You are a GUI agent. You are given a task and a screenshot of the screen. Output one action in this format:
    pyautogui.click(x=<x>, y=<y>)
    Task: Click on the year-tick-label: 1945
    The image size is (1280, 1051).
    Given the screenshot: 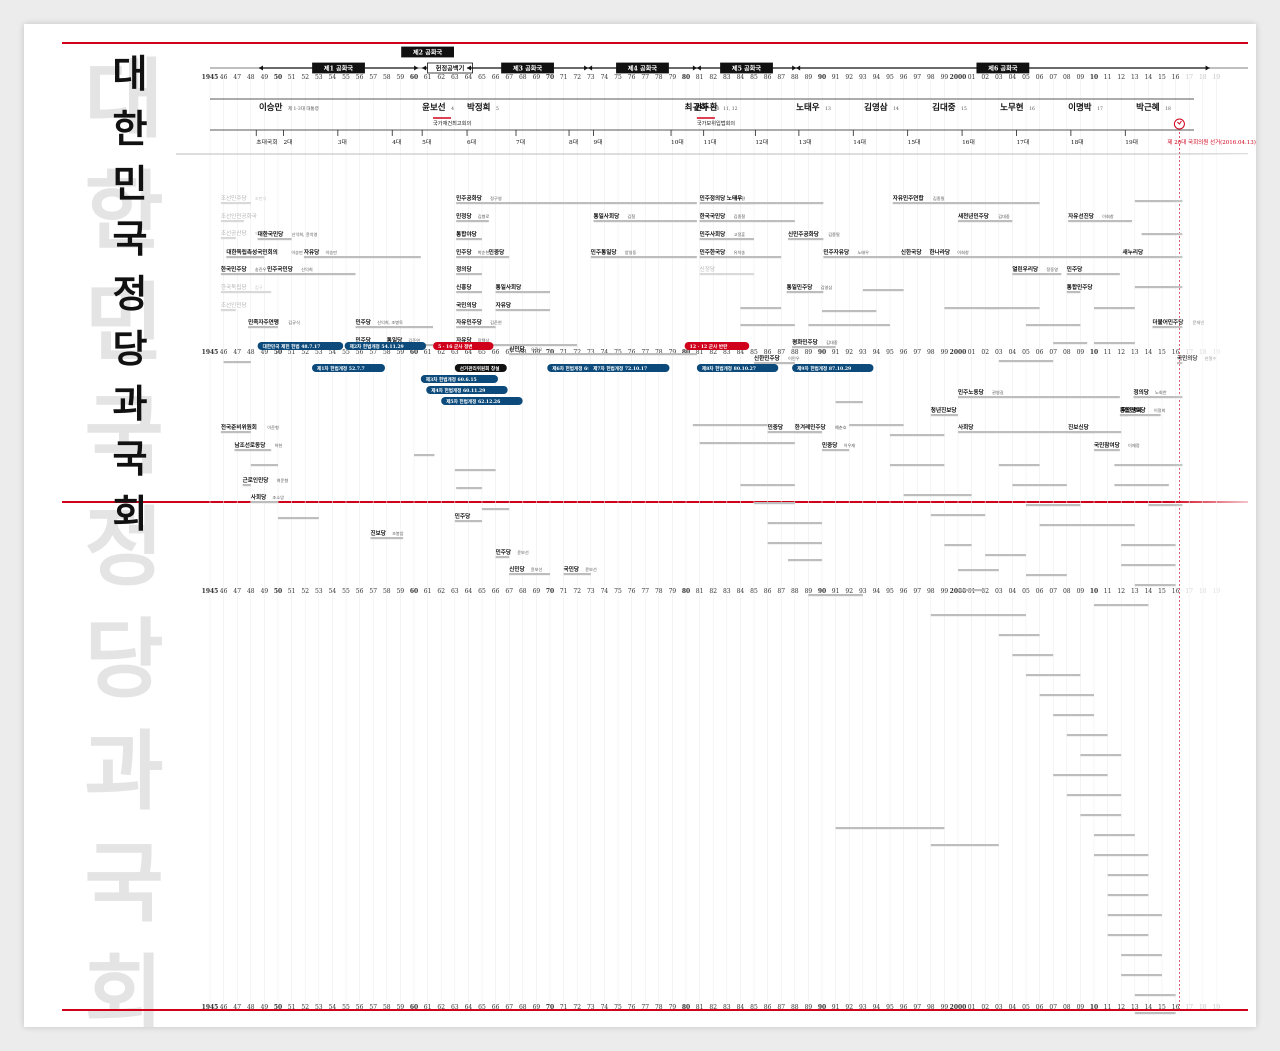 What is the action you would take?
    pyautogui.click(x=210, y=352)
    